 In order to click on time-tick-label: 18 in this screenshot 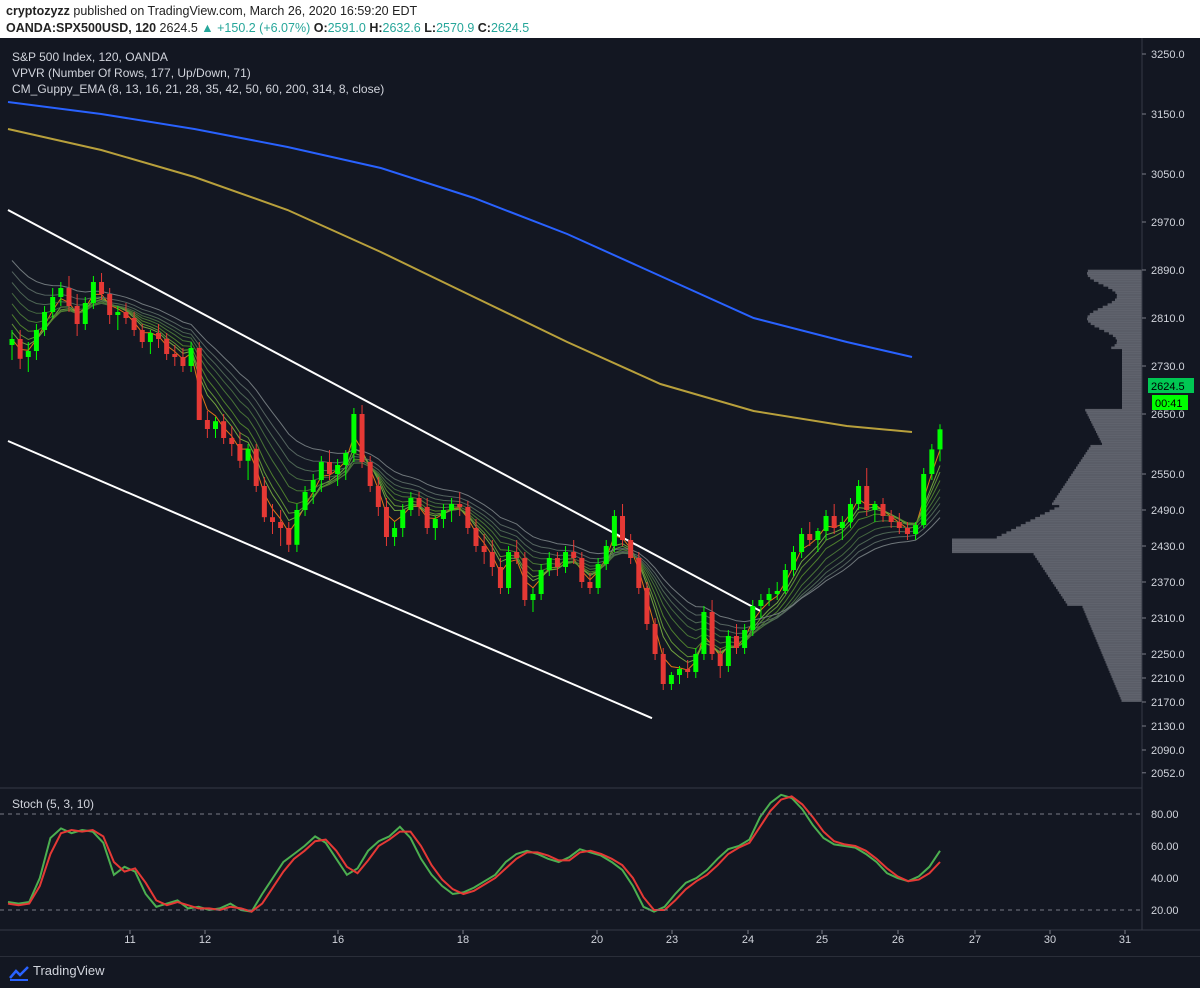, I will do `click(463, 940)`.